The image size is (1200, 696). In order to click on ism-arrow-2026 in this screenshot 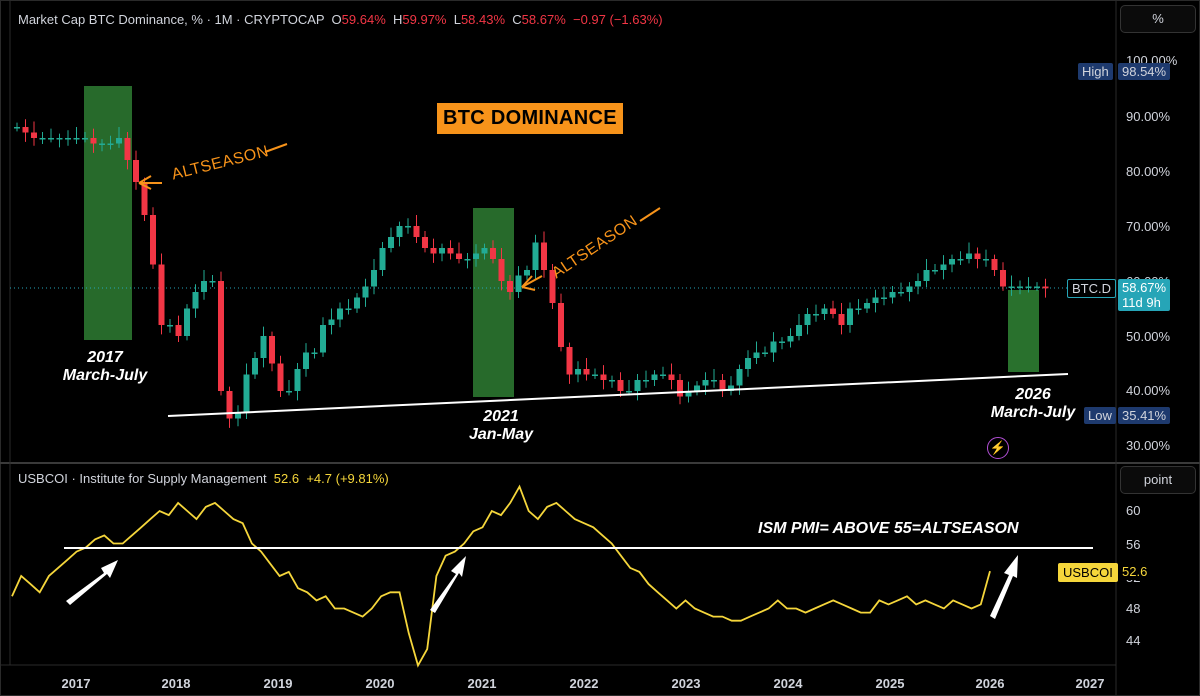, I will do `click(1004, 587)`.